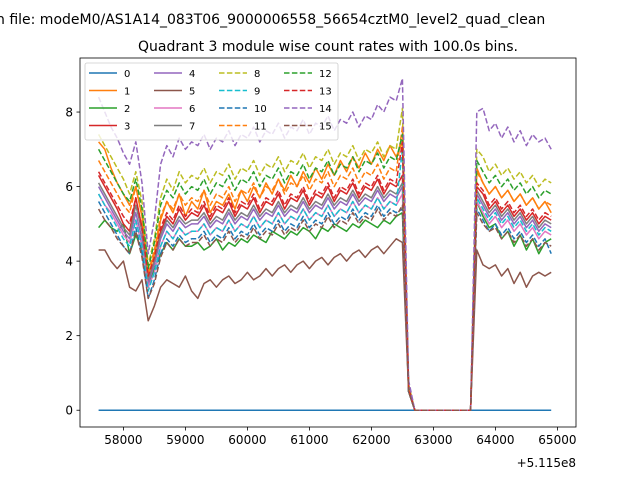 Image resolution: width=640 pixels, height=480 pixels. What do you see at coordinates (557, 440) in the screenshot?
I see `x-tick-label-65000: 65000` at bounding box center [557, 440].